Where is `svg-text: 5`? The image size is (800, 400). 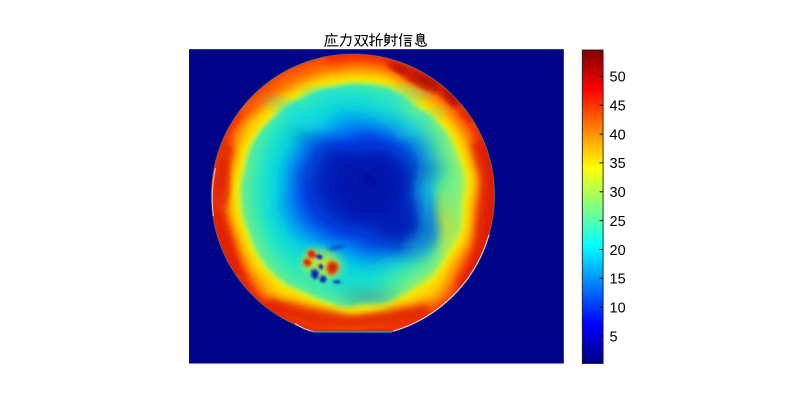 svg-text: 5 is located at coordinates (614, 337).